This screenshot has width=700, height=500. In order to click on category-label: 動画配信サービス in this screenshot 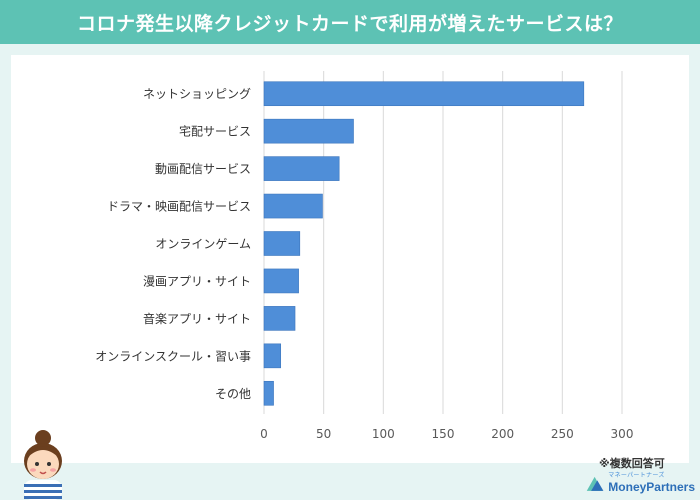, I will do `click(203, 169)`.